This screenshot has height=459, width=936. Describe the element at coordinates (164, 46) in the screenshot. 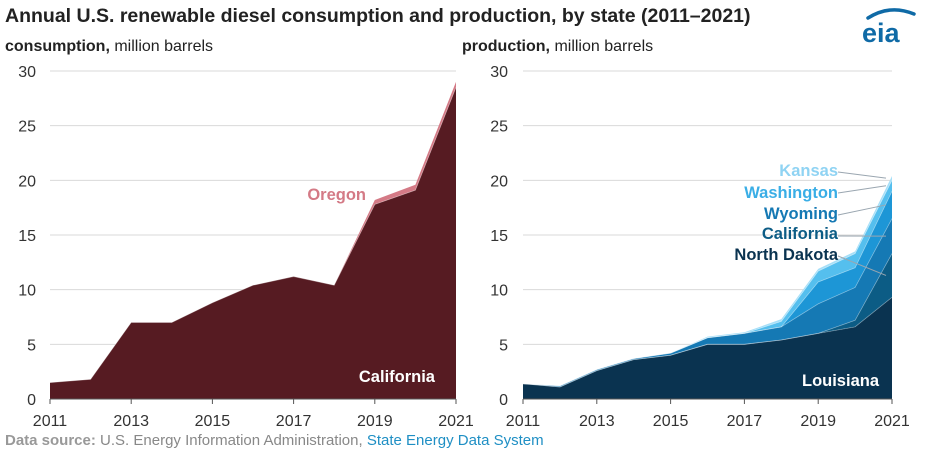

I see `consumption-subtitle-unit: million barrels` at that location.